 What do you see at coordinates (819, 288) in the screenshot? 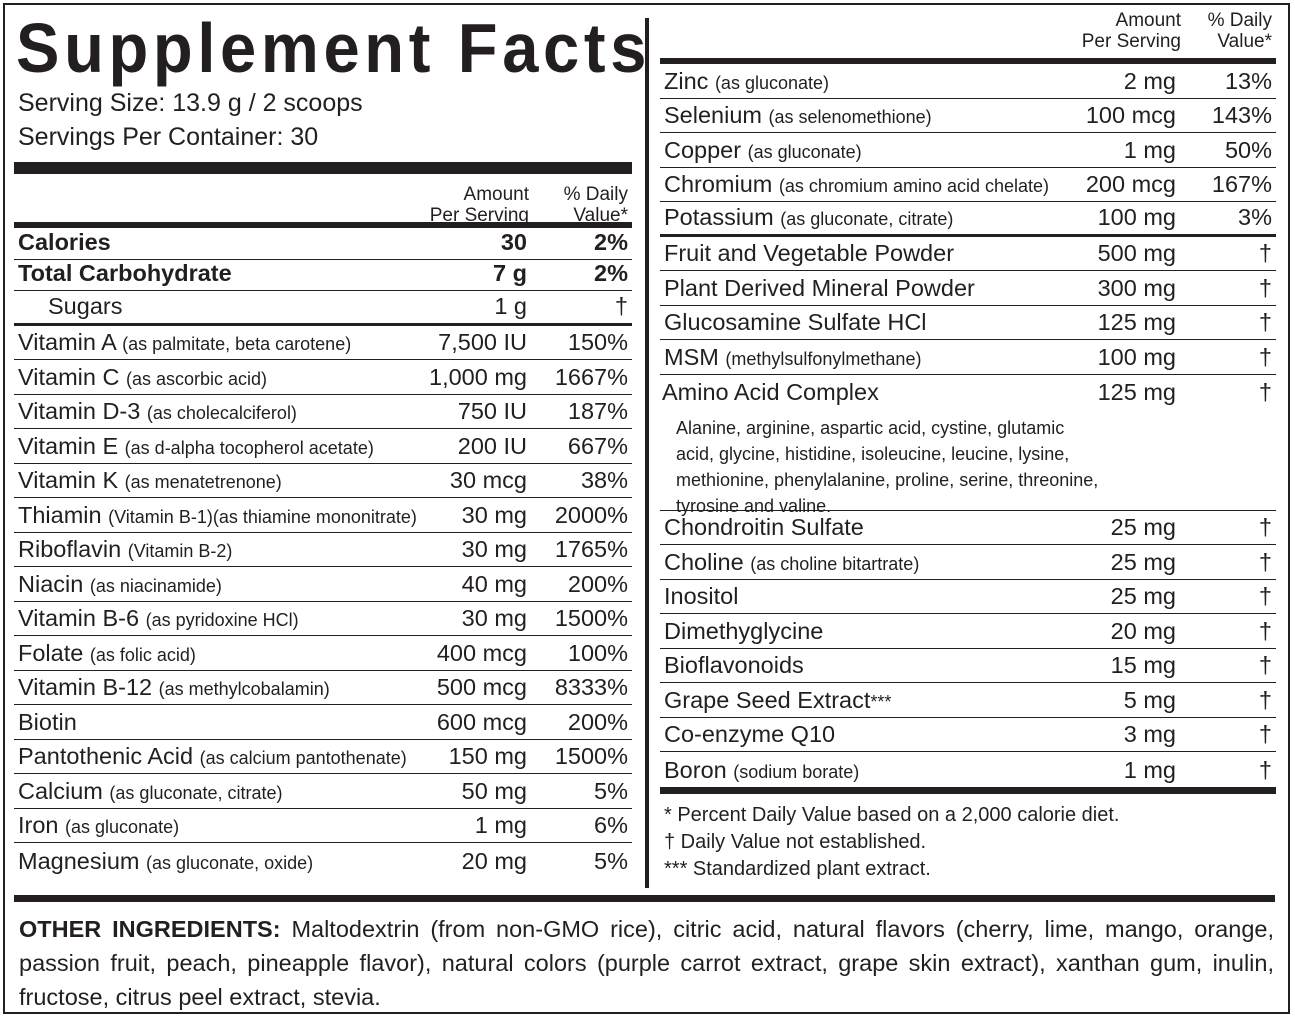
I see `nutrient-name: Plant Derived Mineral Powder` at bounding box center [819, 288].